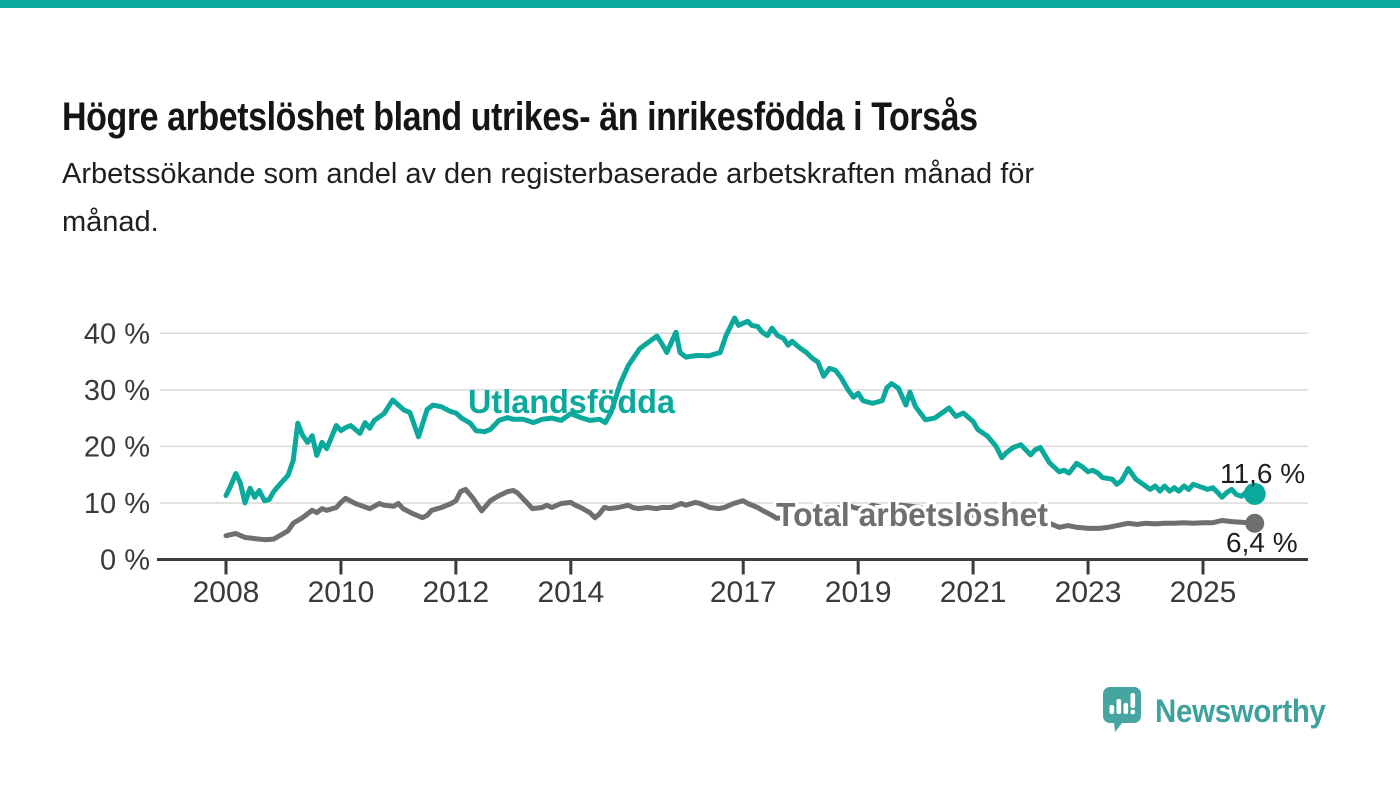 This screenshot has width=1400, height=794. Describe the element at coordinates (700, 4) in the screenshot. I see `top-accent-bar` at that location.